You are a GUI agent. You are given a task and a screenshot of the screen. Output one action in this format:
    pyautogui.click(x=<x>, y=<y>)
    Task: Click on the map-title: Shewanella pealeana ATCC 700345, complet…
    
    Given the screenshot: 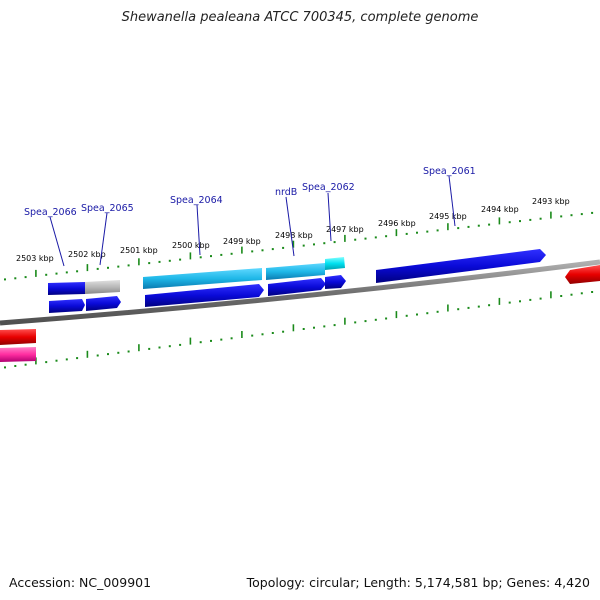 What is the action you would take?
    pyautogui.click(x=300, y=17)
    